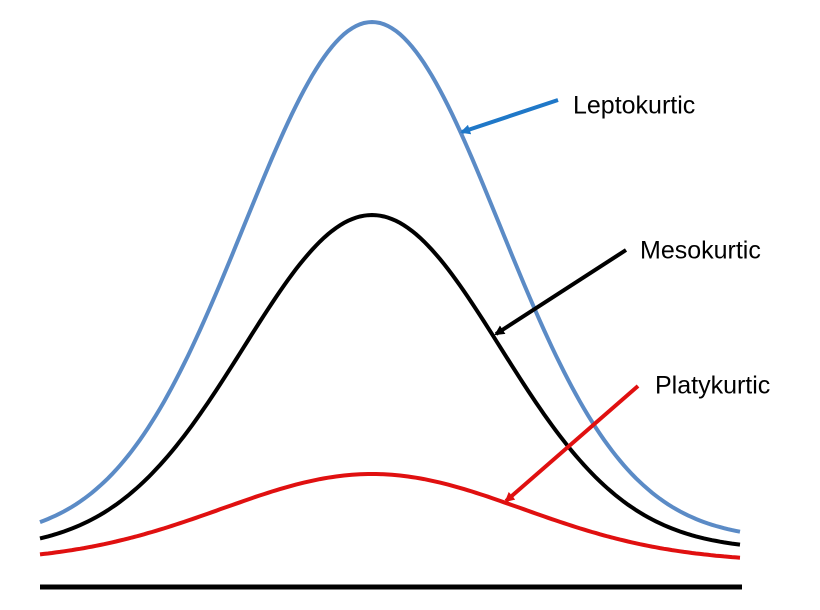 Image resolution: width=820 pixels, height=610 pixels. What do you see at coordinates (390, 516) in the screenshot?
I see `curve` at bounding box center [390, 516].